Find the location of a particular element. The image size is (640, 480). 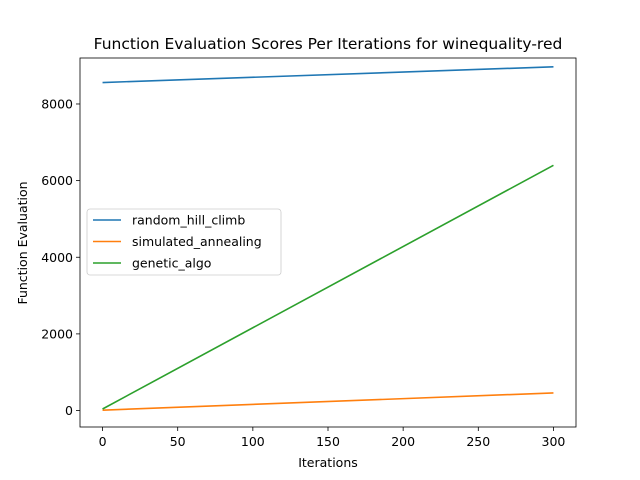

y-tick-label: 2000 is located at coordinates (57, 333).